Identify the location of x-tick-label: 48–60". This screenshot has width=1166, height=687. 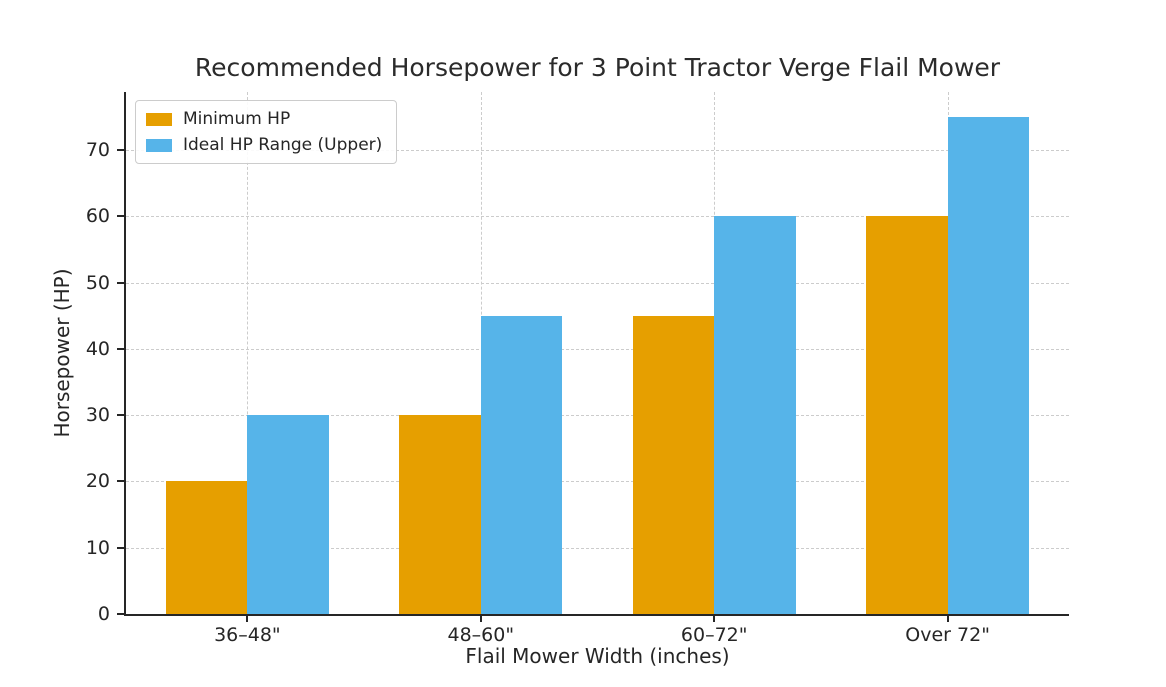
(481, 635).